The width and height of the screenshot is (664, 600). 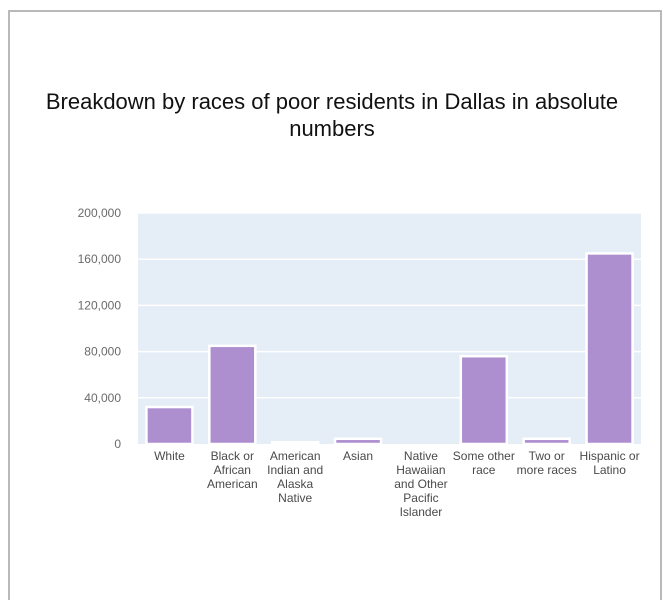 What do you see at coordinates (102, 398) in the screenshot?
I see `y-tick-label: 40,000` at bounding box center [102, 398].